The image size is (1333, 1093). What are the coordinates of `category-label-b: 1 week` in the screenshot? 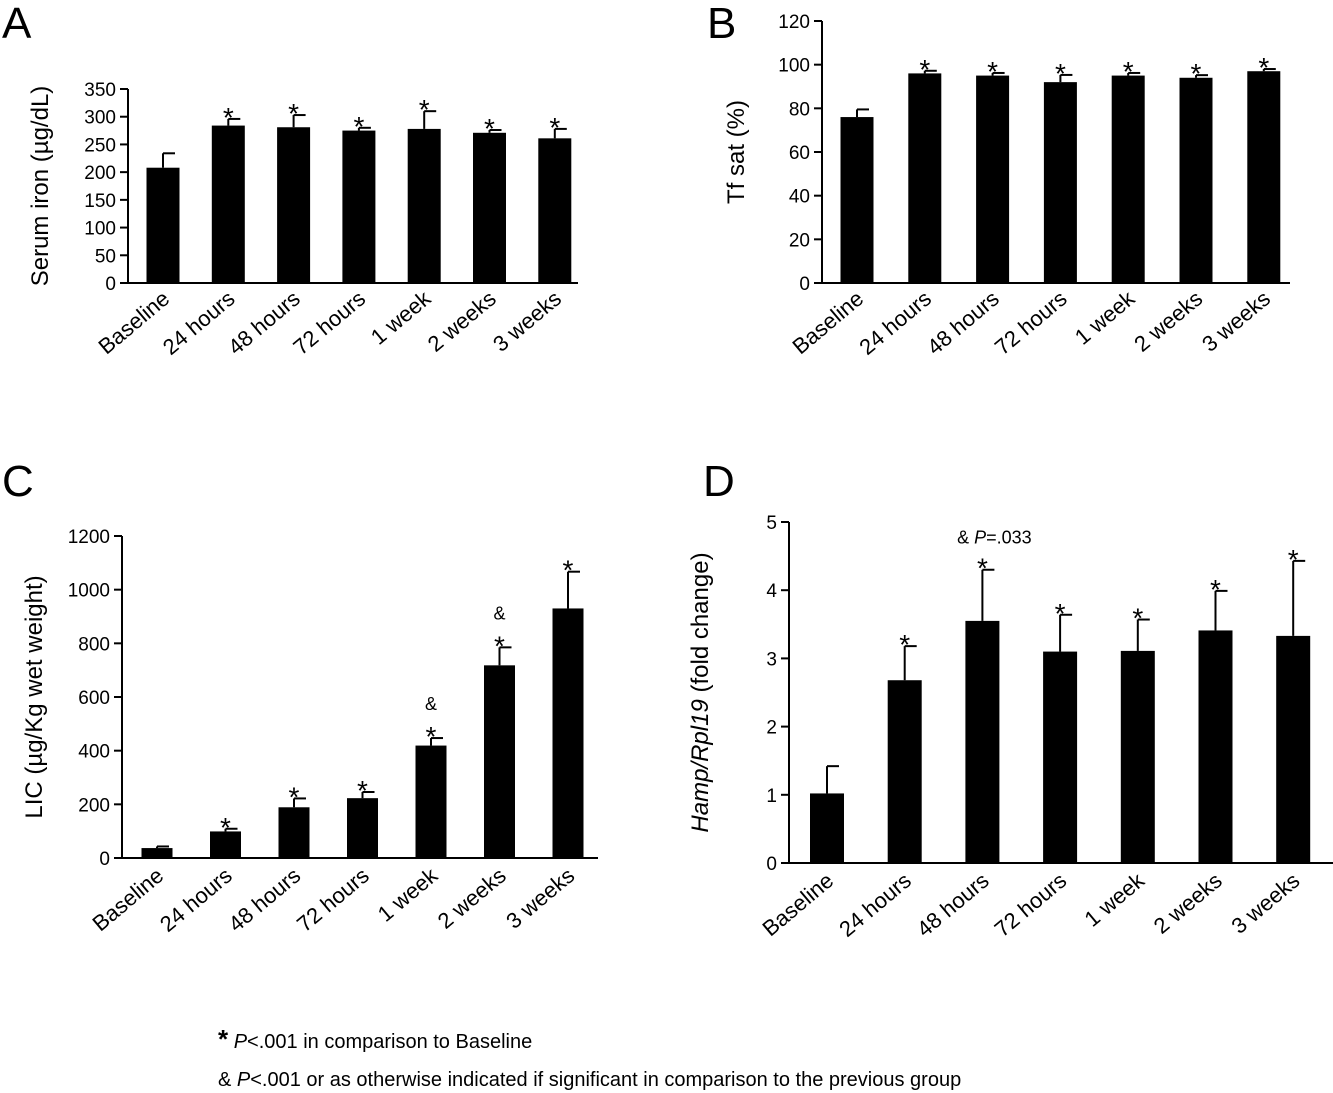 It's located at (1105, 317).